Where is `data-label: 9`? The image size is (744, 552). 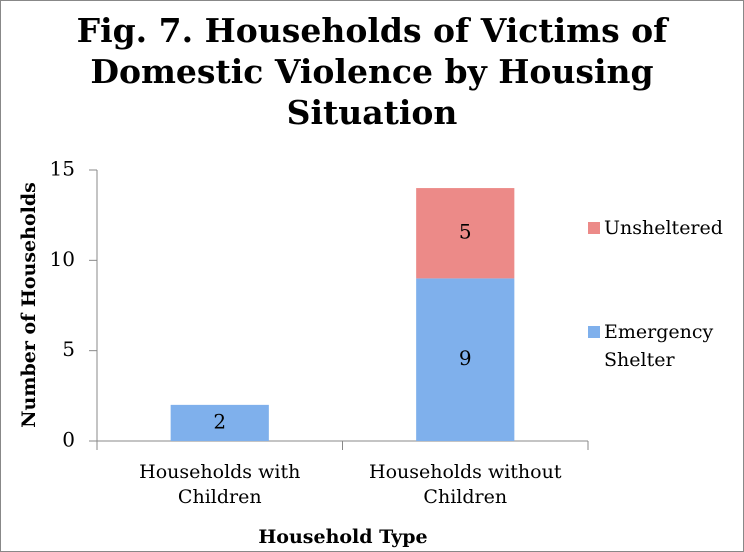 data-label: 9 is located at coordinates (465, 358).